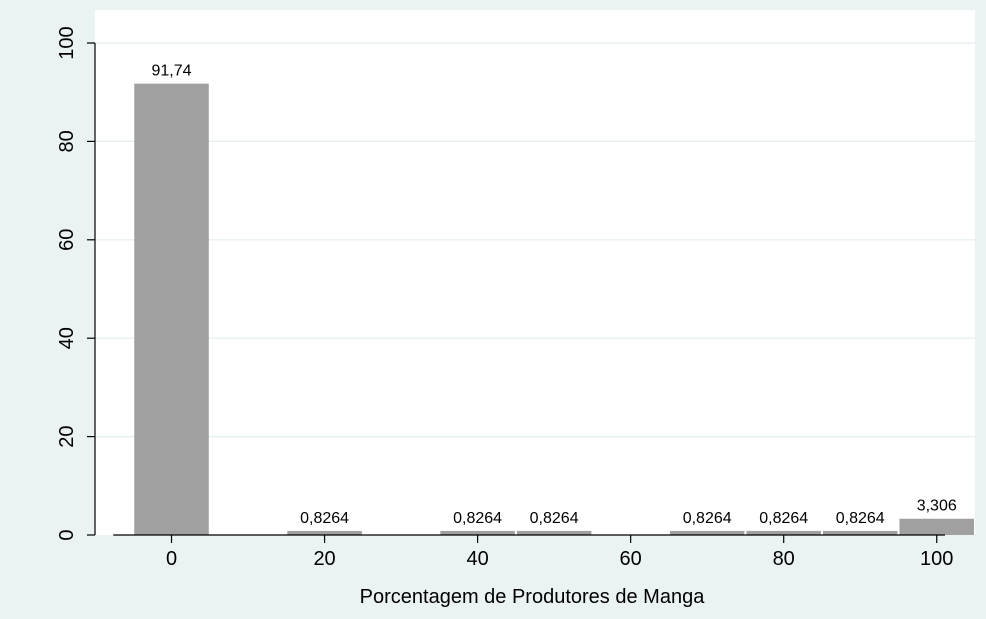 The height and width of the screenshot is (619, 986). Describe the element at coordinates (67, 42) in the screenshot. I see `y-tick-label-100: 100` at that location.